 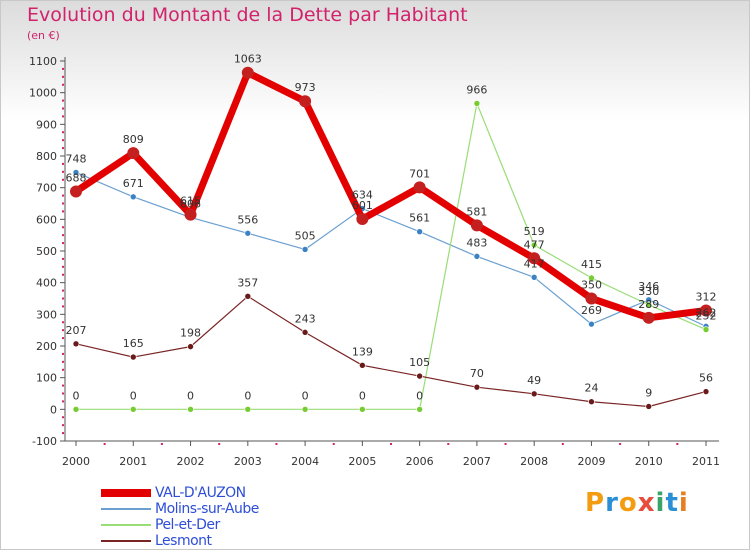 I want to click on data-label: 505, so click(x=305, y=235).